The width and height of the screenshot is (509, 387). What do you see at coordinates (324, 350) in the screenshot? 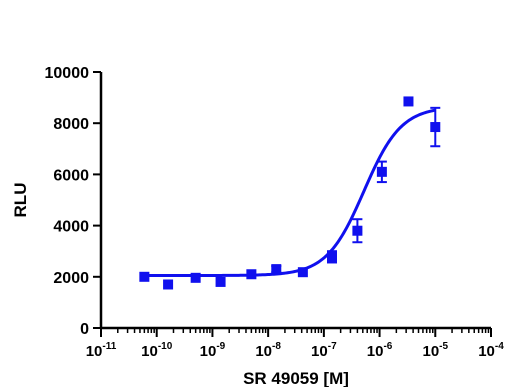
I see `x-tick-label: 10⁻⁷` at bounding box center [324, 350].